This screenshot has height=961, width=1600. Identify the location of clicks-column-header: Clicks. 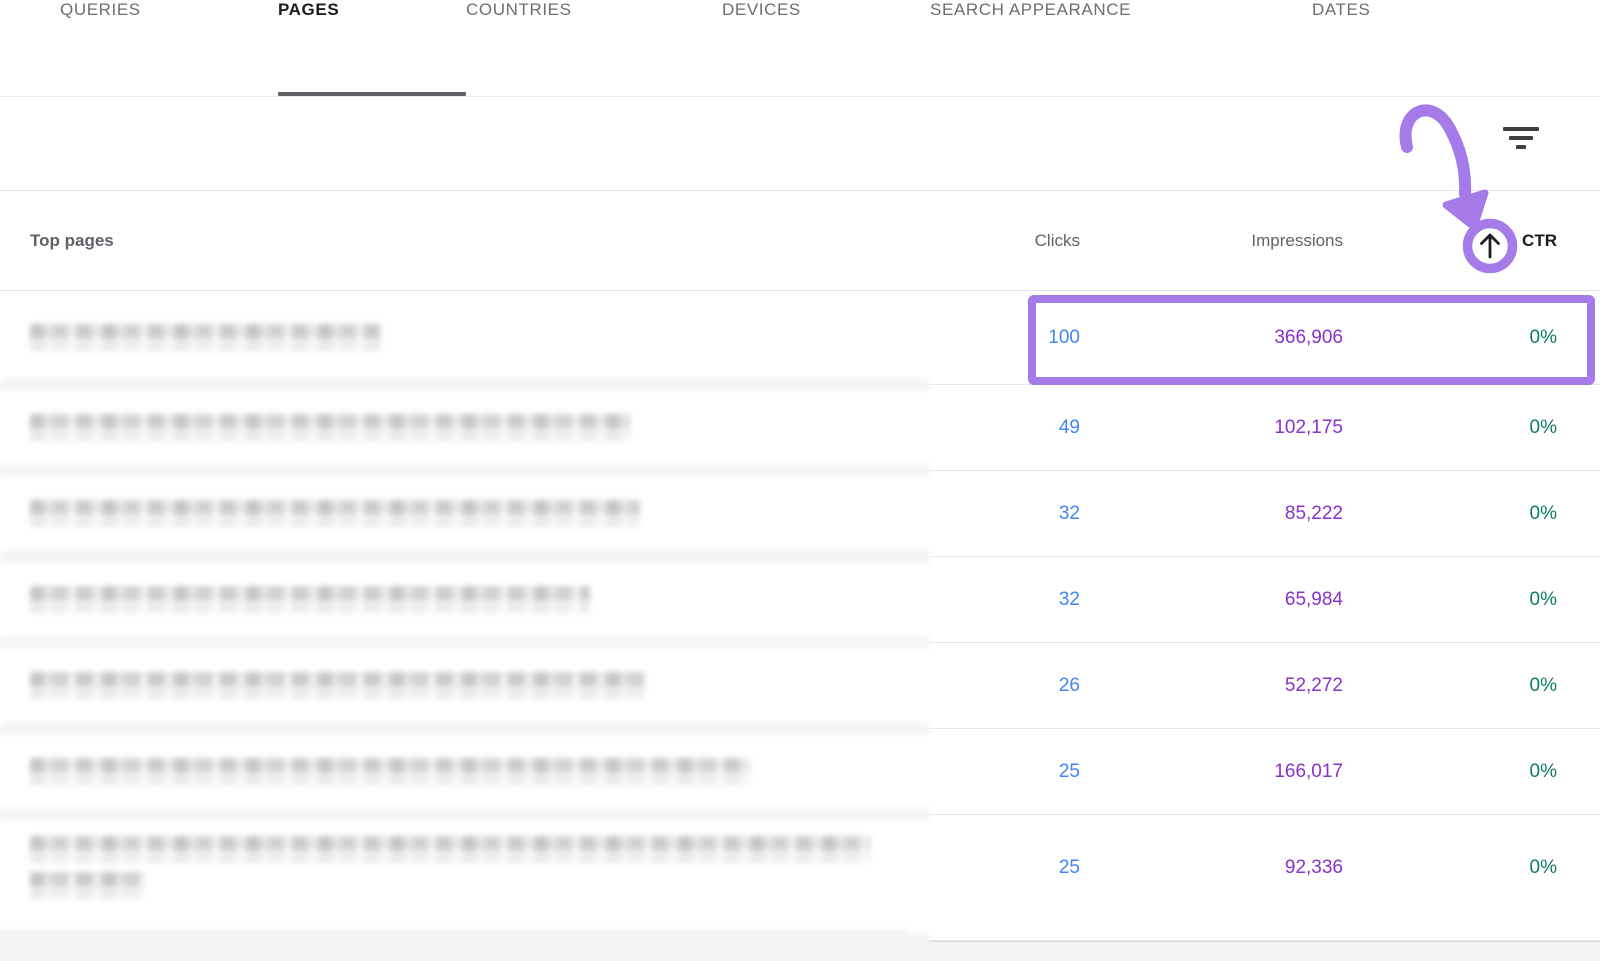
(1057, 240).